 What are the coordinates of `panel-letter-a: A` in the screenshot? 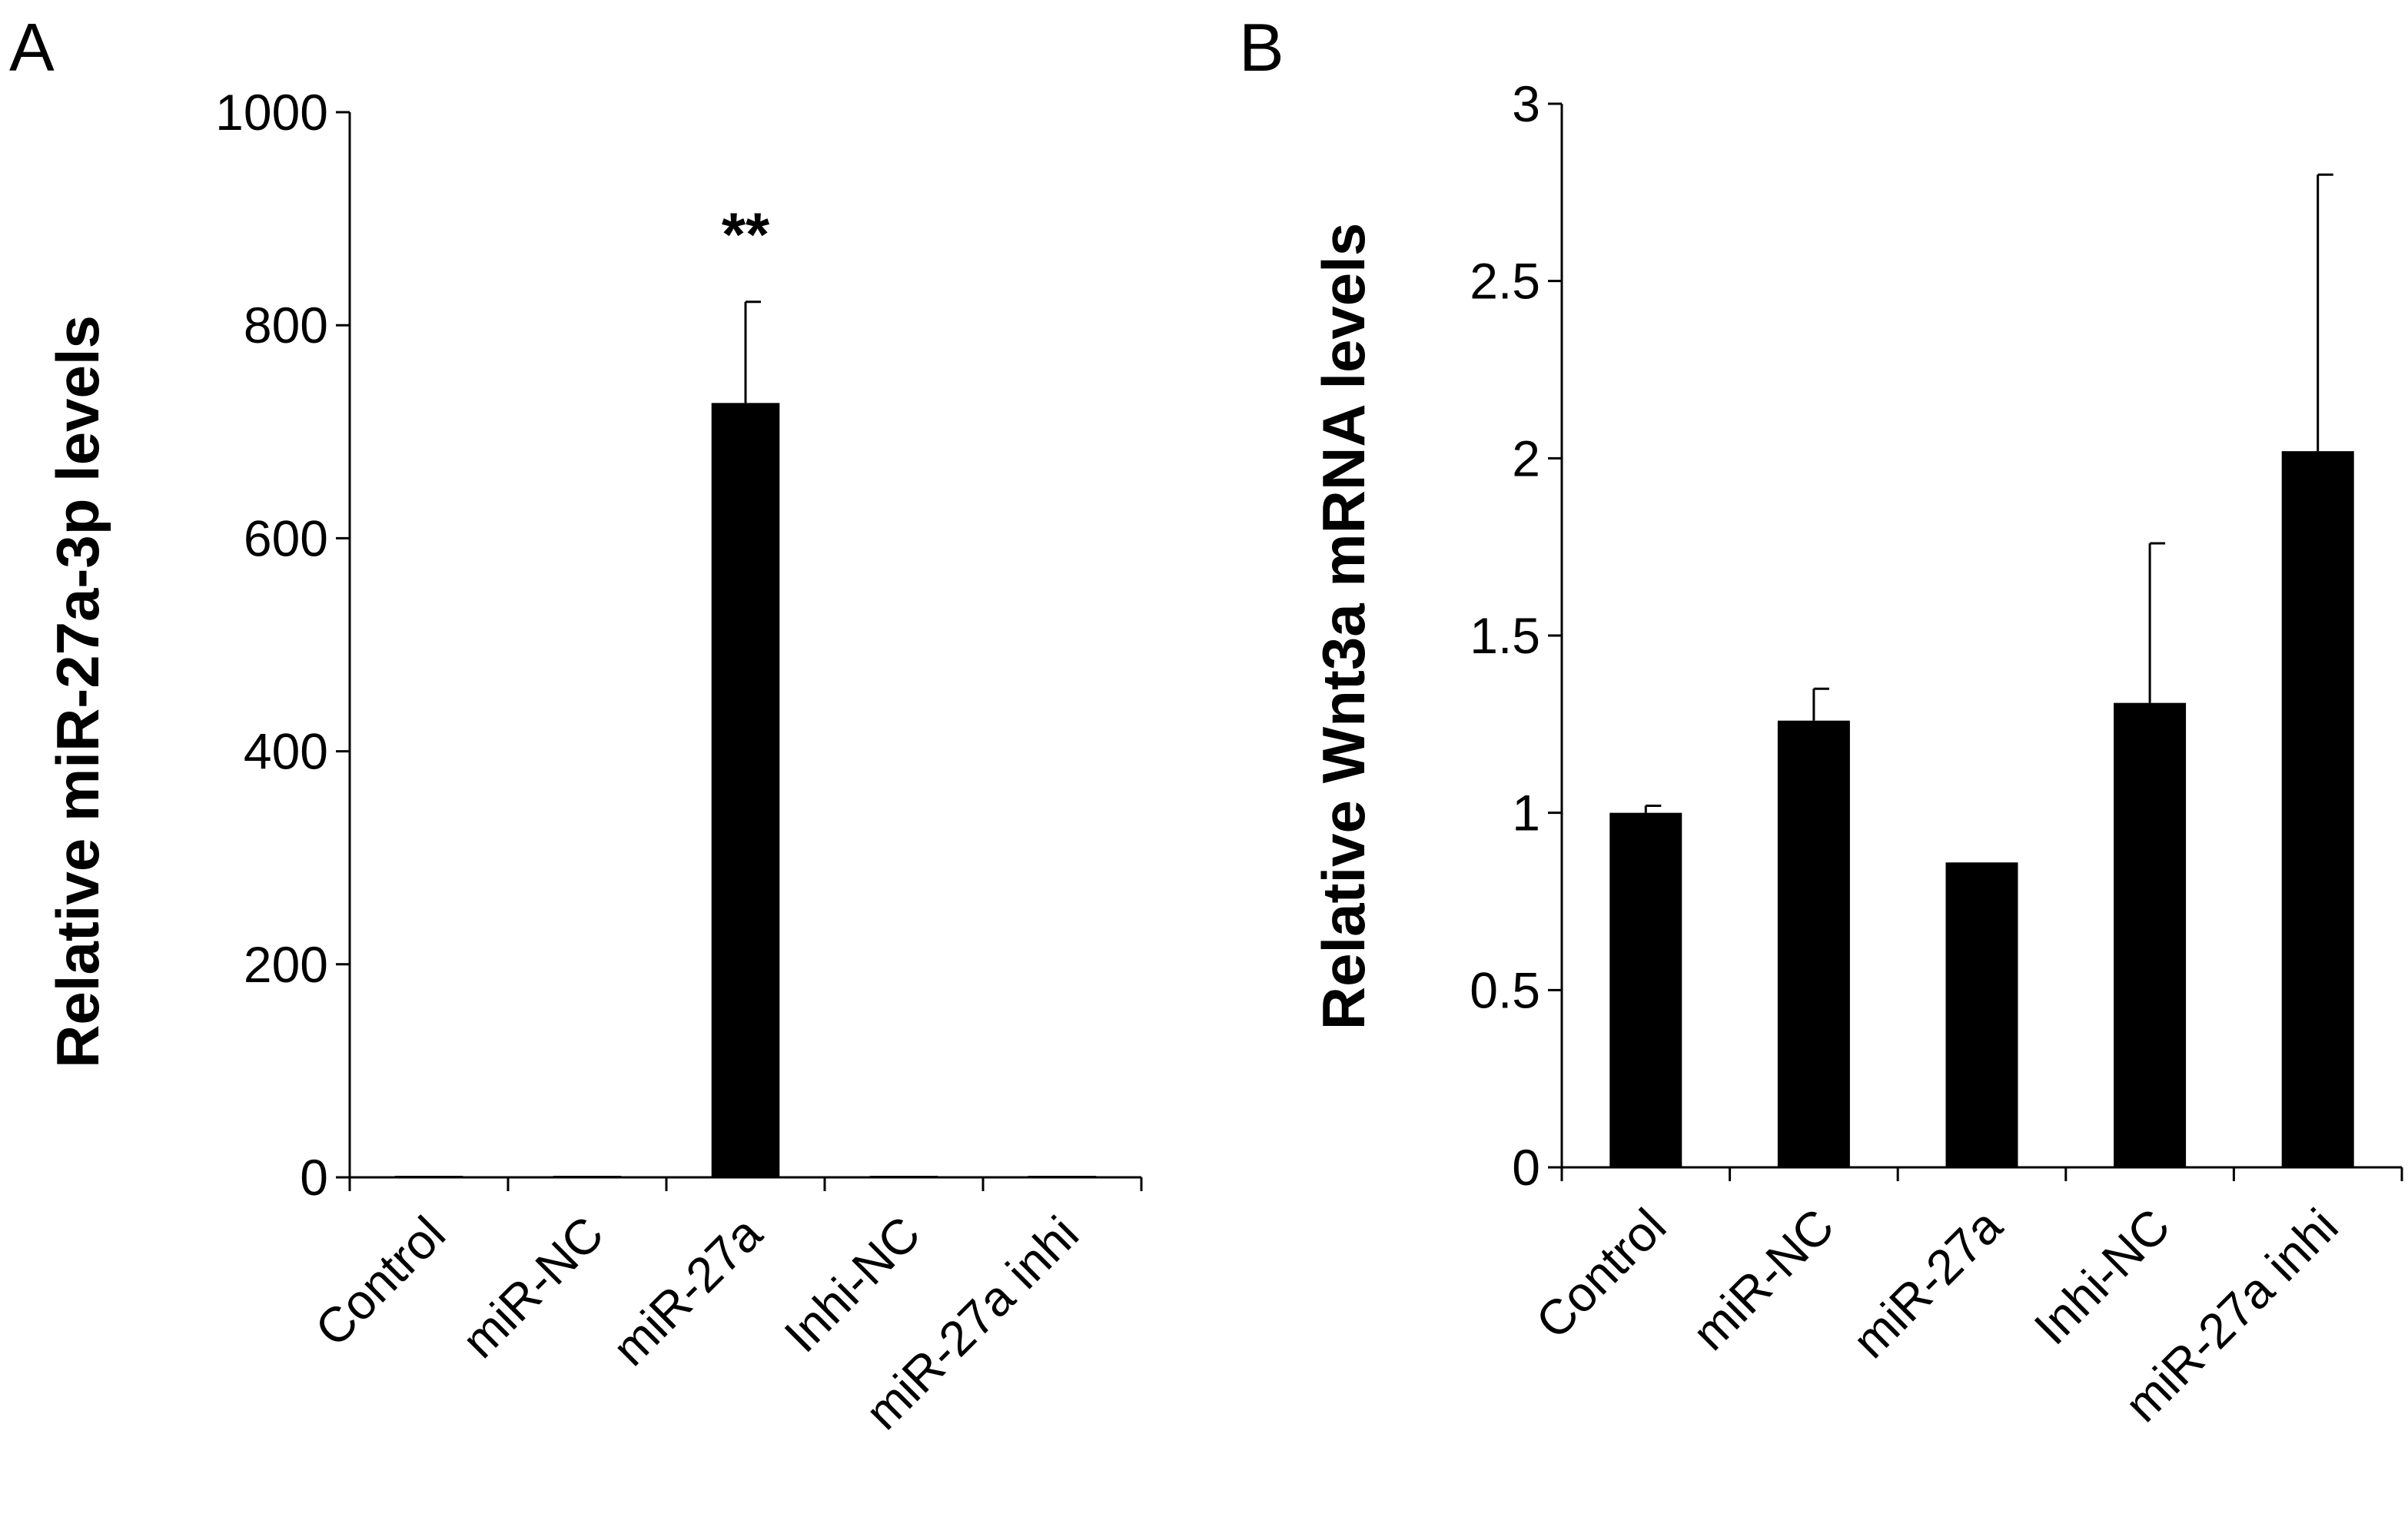 It's located at (32, 47).